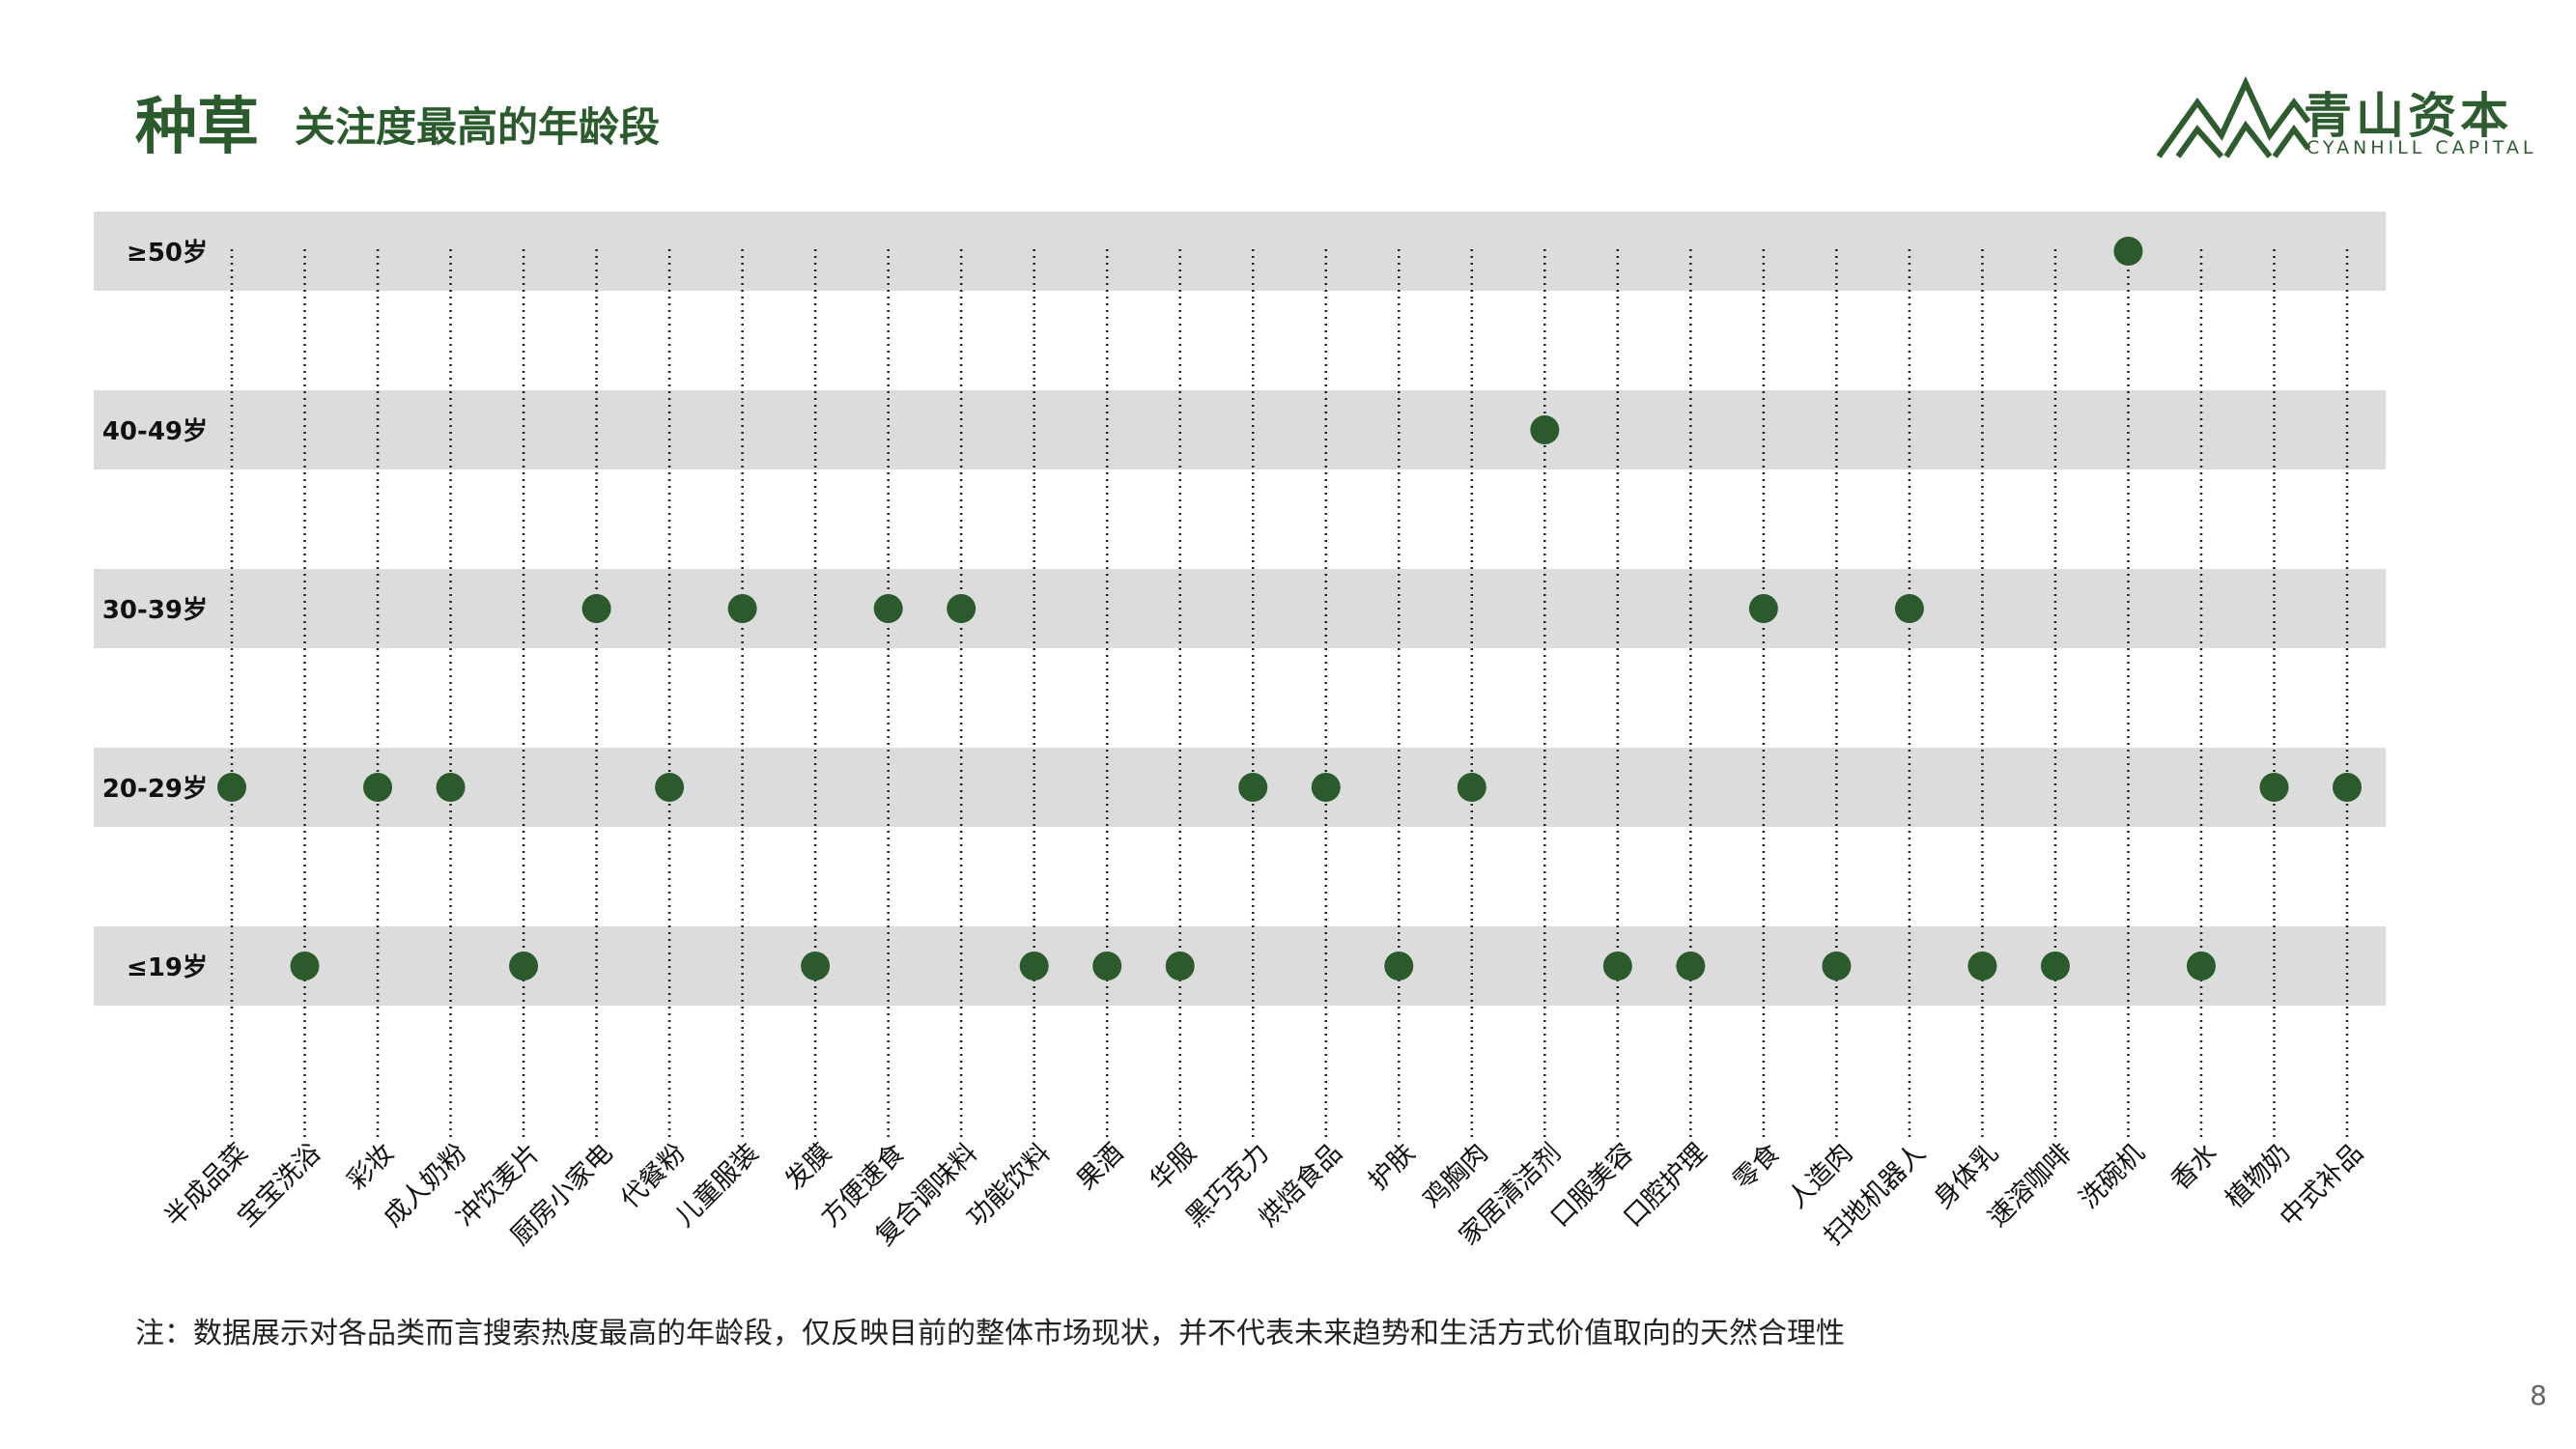 This screenshot has width=2576, height=1449. Describe the element at coordinates (1100, 1167) in the screenshot. I see `x-tick-label: 果酒` at that location.